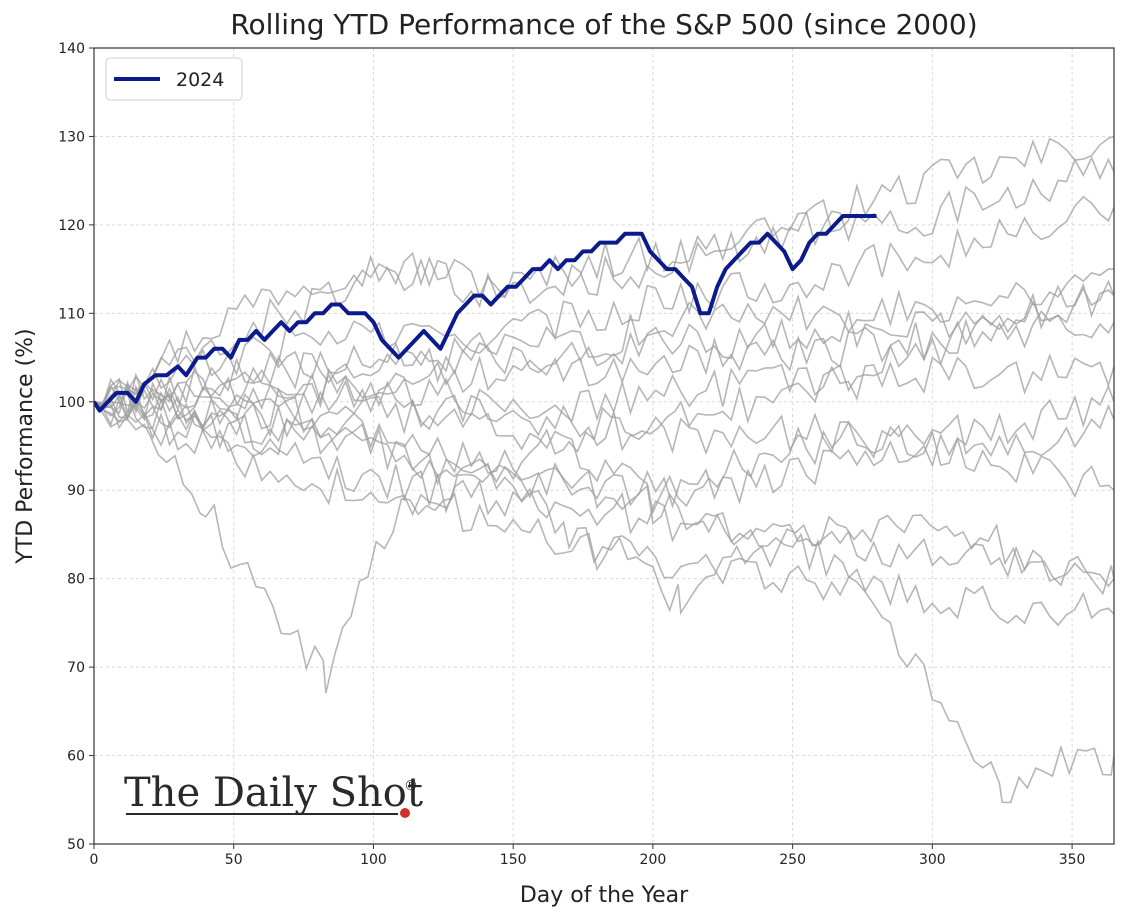 The width and height of the screenshot is (1124, 920). What do you see at coordinates (25, 446) in the screenshot?
I see `y-axis-label: YTD Performance (%)` at bounding box center [25, 446].